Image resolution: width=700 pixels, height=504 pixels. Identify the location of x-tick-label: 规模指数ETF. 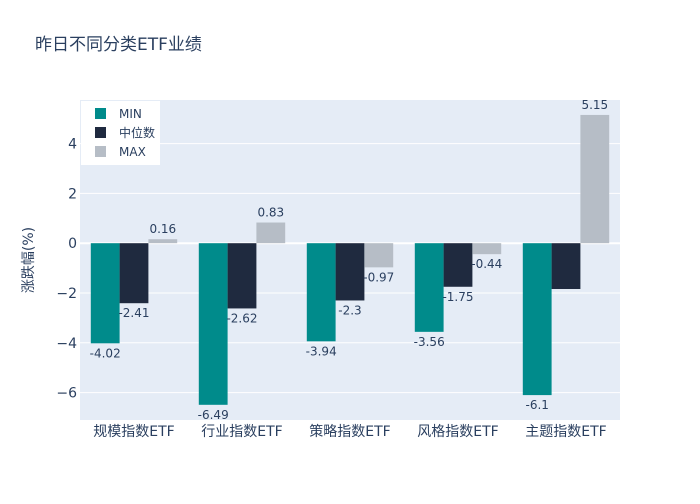
(133, 432).